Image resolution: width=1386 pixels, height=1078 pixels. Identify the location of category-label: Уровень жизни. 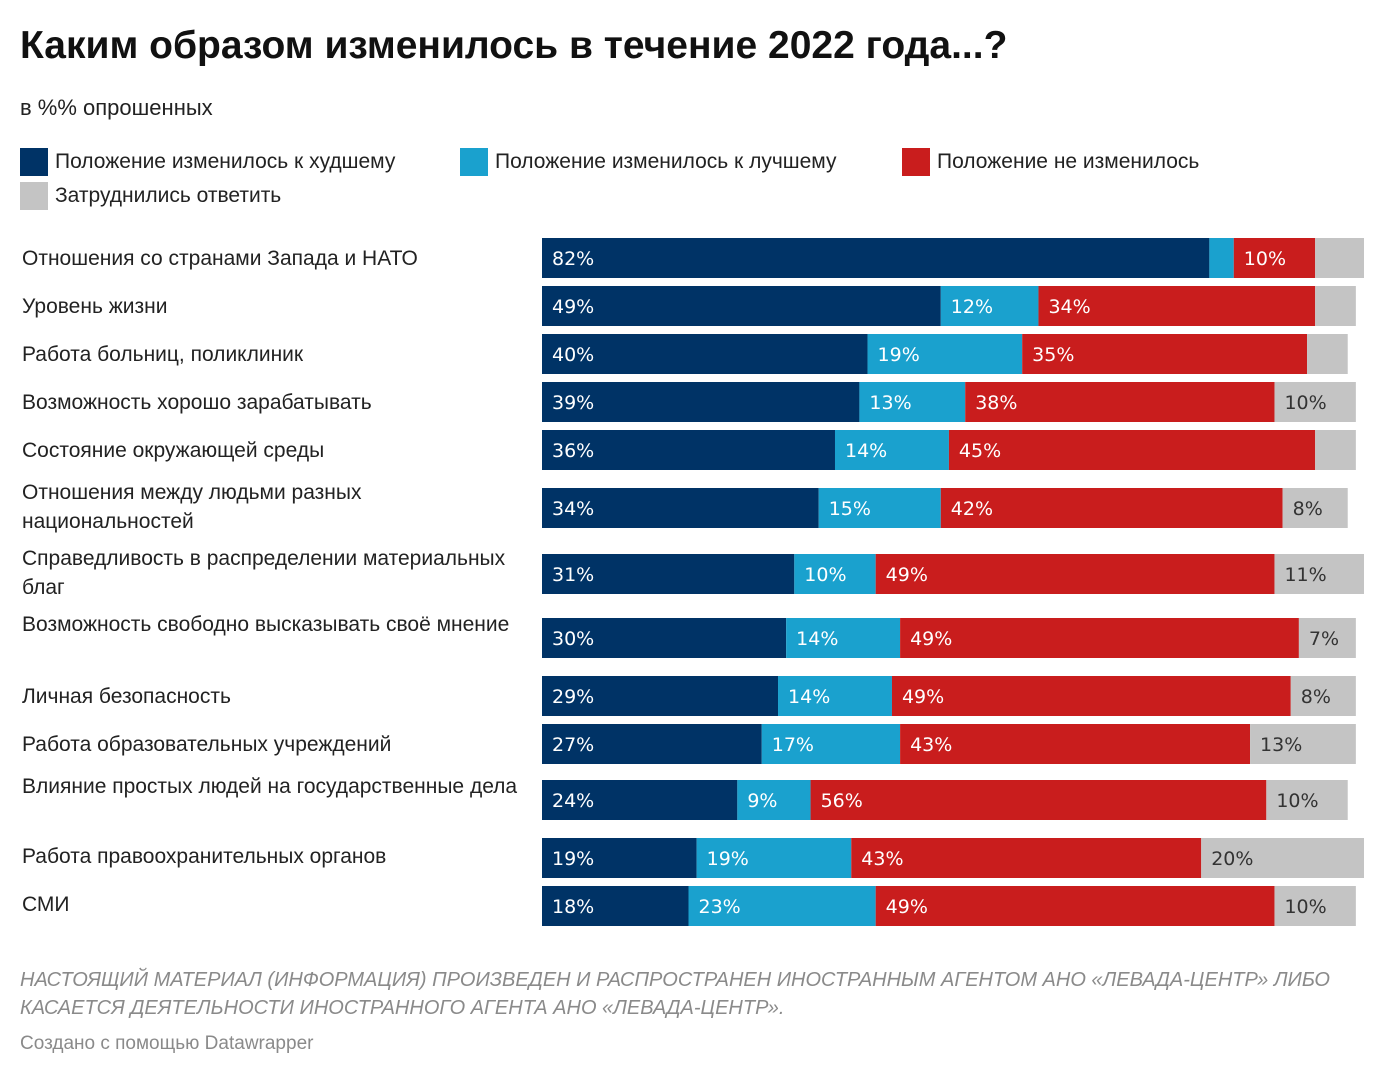
(95, 306).